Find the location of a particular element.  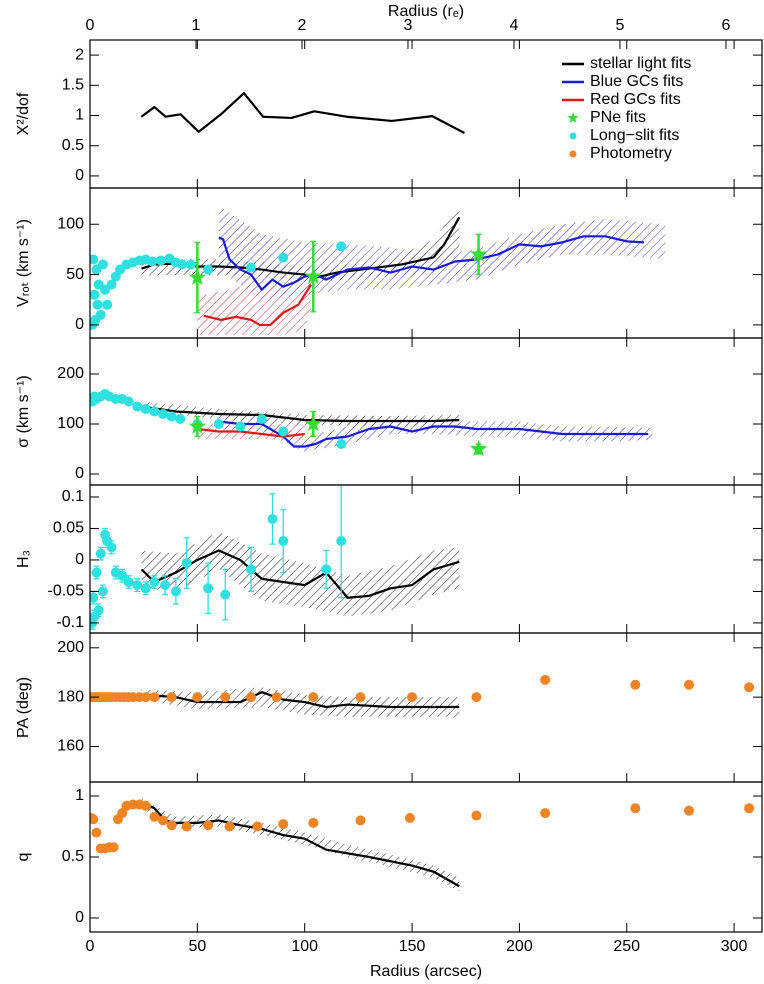

top-x-tick-label: 1 is located at coordinates (196, 25).